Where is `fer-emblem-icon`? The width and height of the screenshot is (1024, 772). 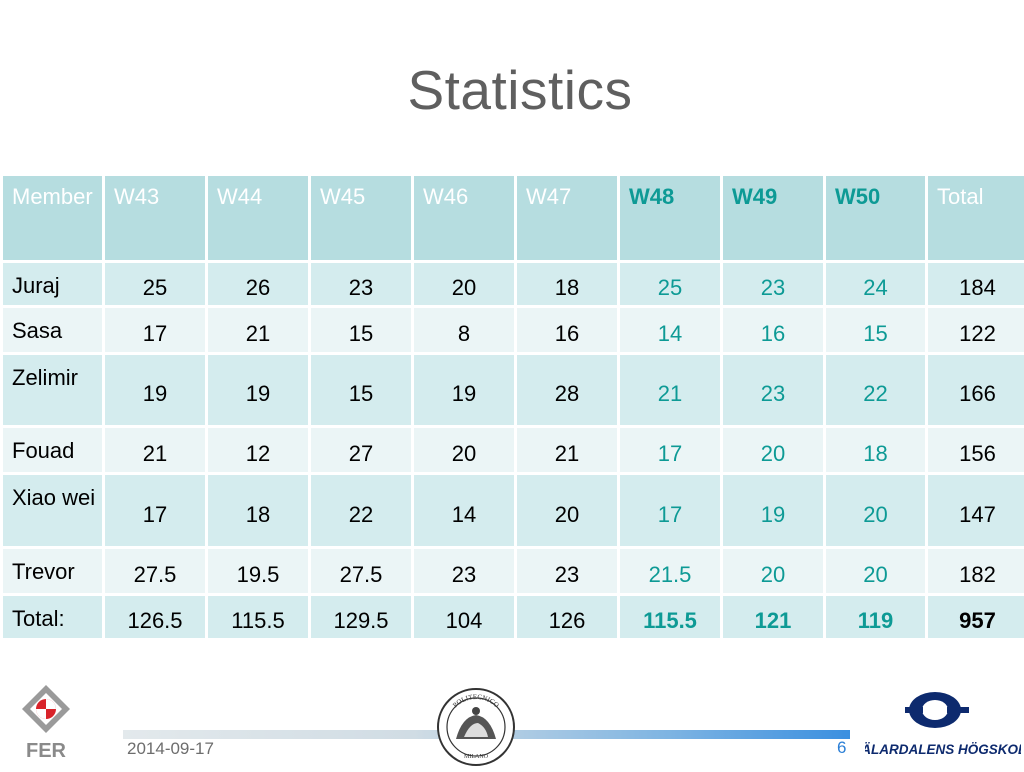 fer-emblem-icon is located at coordinates (46, 709).